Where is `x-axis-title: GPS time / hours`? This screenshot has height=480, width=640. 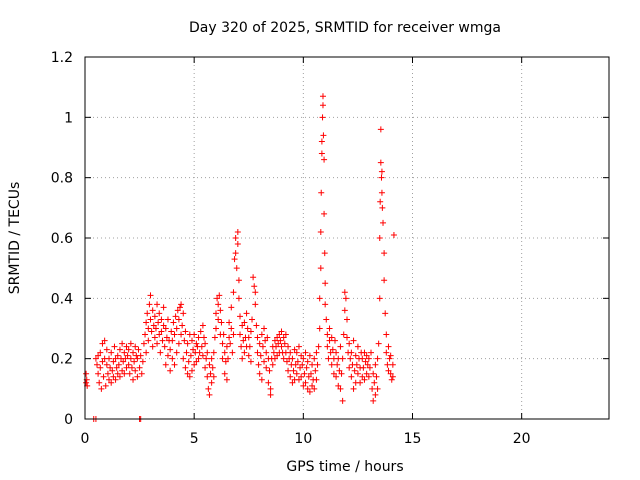 x-axis-title: GPS time / hours is located at coordinates (344, 467).